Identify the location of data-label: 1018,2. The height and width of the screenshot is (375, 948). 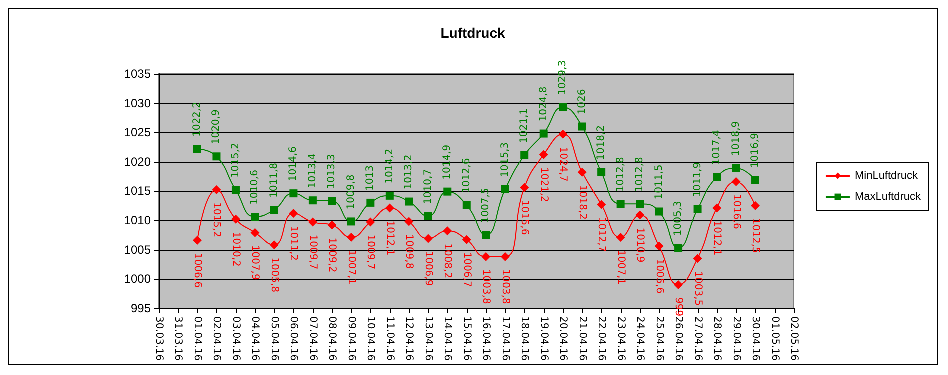
(582, 202).